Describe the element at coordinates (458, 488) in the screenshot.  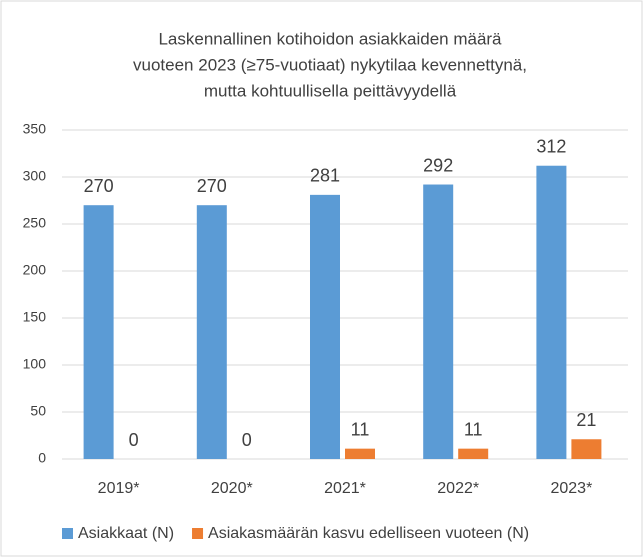
I see `x-tick-label: 2022*` at that location.